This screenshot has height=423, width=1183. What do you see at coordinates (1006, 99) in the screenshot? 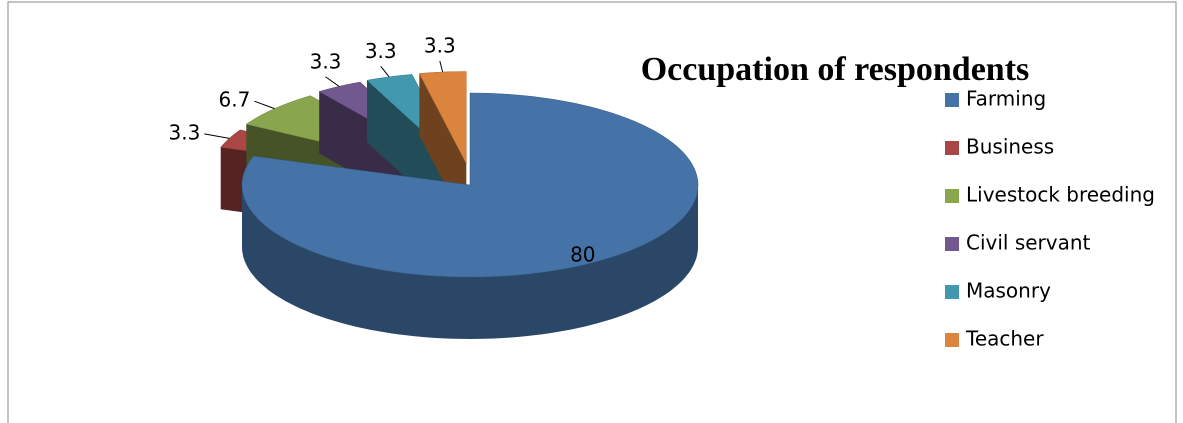
I see `legend-label: Farming` at bounding box center [1006, 99].